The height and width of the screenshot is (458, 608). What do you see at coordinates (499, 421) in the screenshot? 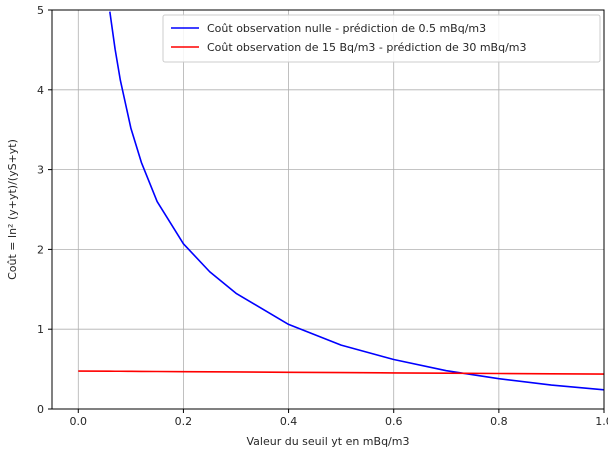
I see `x-tick-label: 0.8` at bounding box center [499, 421].